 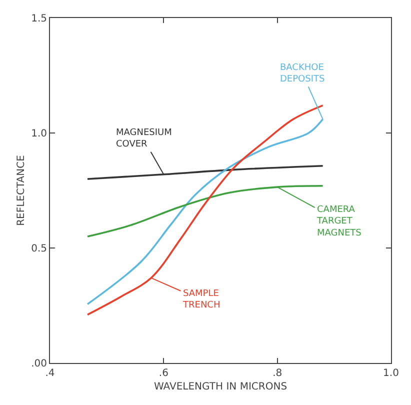 What do you see at coordinates (39, 19) in the screenshot?
I see `y-tick-label: 1.5` at bounding box center [39, 19].